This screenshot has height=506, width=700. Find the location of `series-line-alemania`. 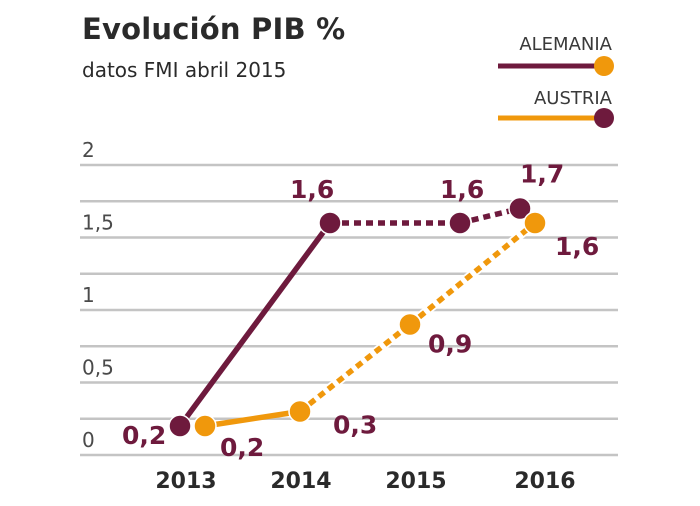

series-line-alemania is located at coordinates (255, 324).